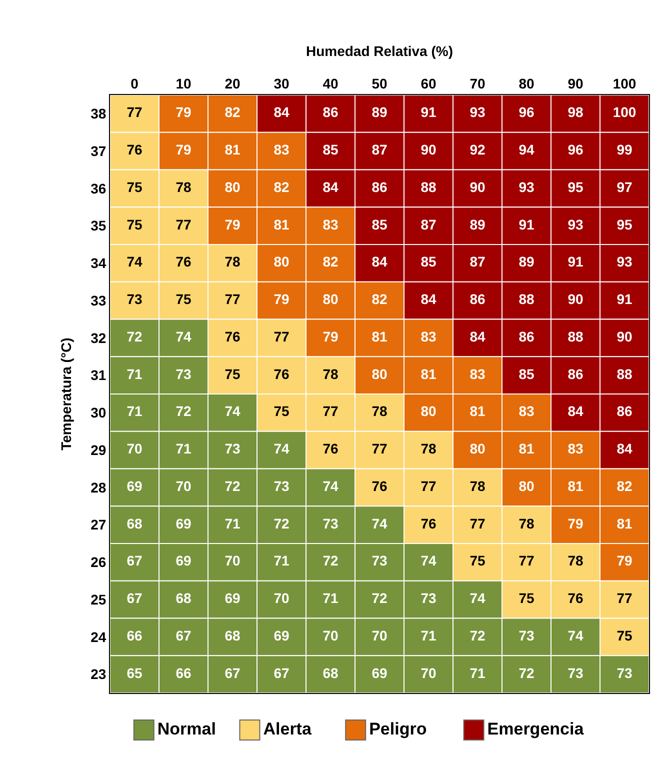 This screenshot has width=669, height=773. What do you see at coordinates (526, 150) in the screenshot?
I see `data-label: 94` at bounding box center [526, 150].